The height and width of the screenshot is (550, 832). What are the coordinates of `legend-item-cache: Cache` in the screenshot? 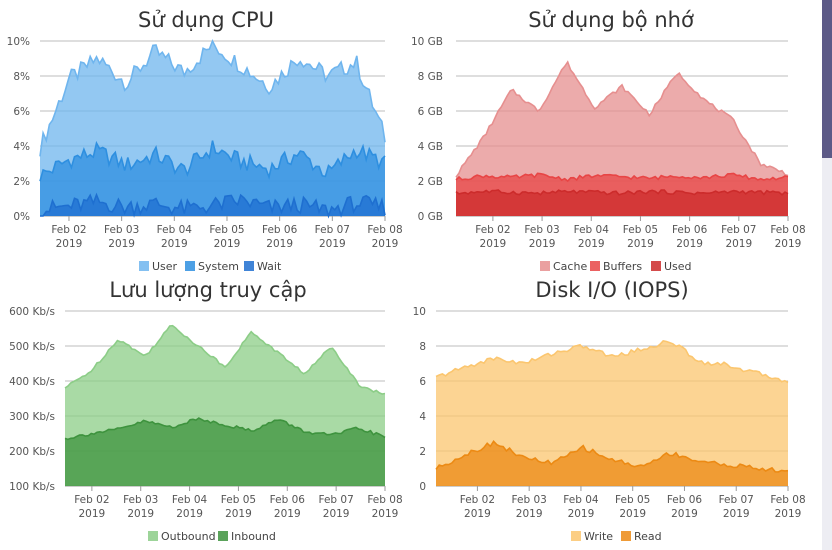 It's located at (563, 266).